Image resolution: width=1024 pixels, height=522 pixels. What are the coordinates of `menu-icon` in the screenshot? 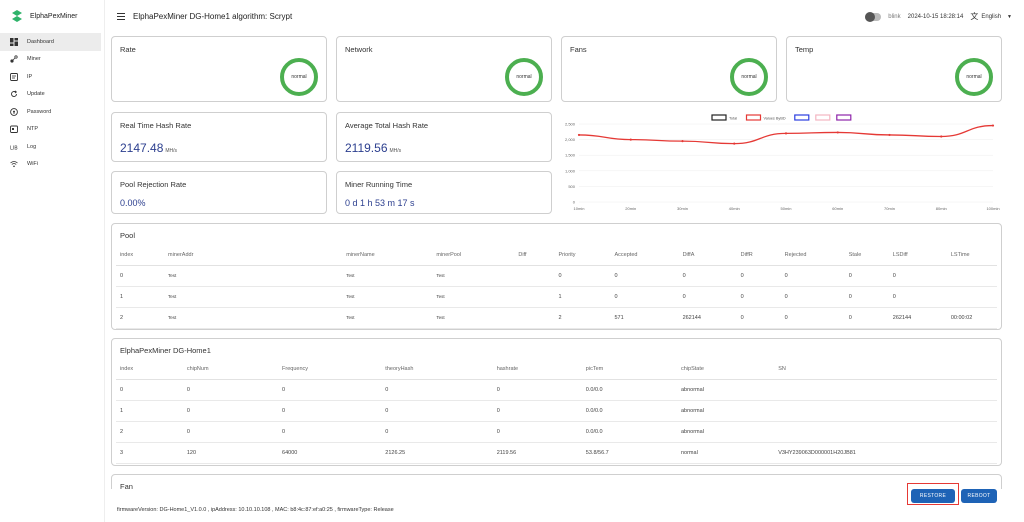 It's located at (121, 16).